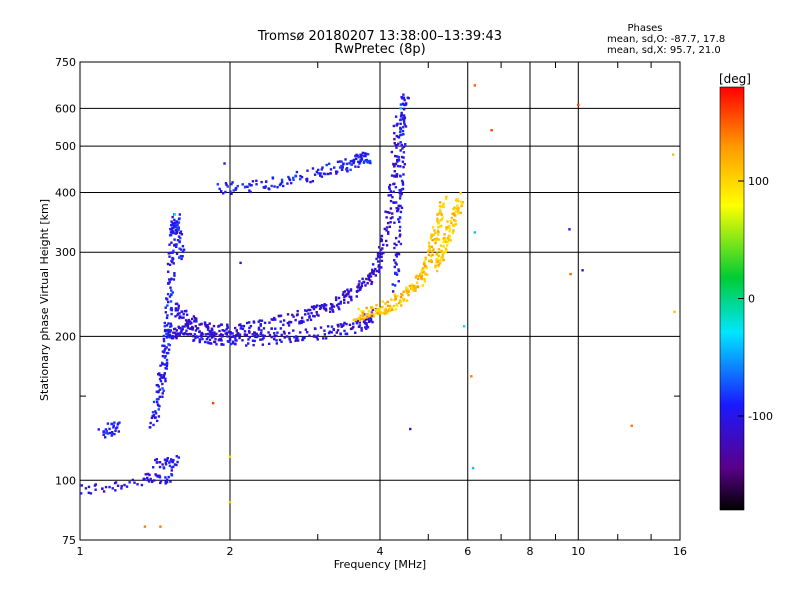 Image resolution: width=800 pixels, height=600 pixels. Describe the element at coordinates (80, 551) in the screenshot. I see `x-tick-label: 1` at that location.